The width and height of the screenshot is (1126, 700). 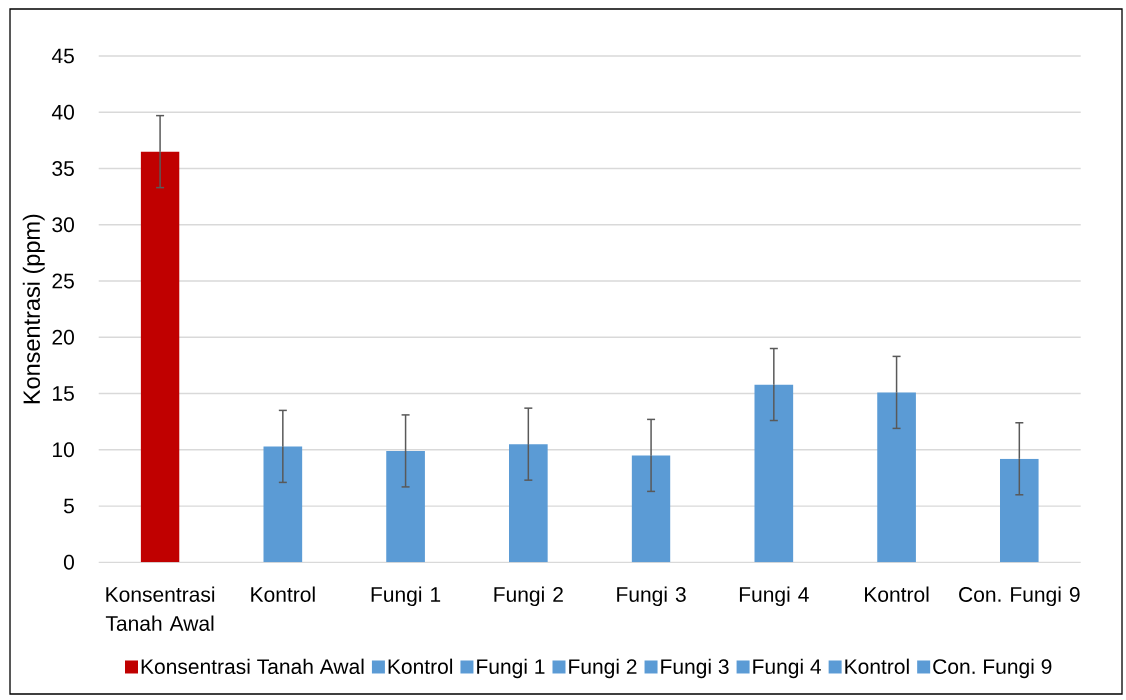 I want to click on legend-label: Con. Fungi 9, so click(x=992, y=668).